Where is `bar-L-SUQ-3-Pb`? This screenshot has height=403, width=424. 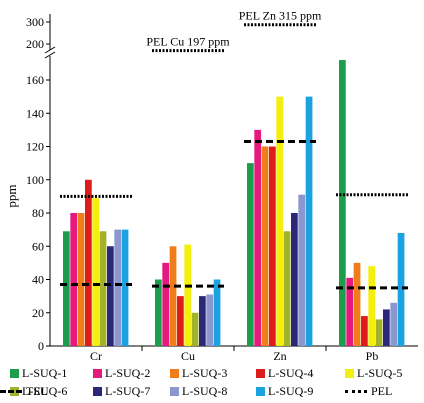 bar-L-SUQ-3-Pb is located at coordinates (357, 304).